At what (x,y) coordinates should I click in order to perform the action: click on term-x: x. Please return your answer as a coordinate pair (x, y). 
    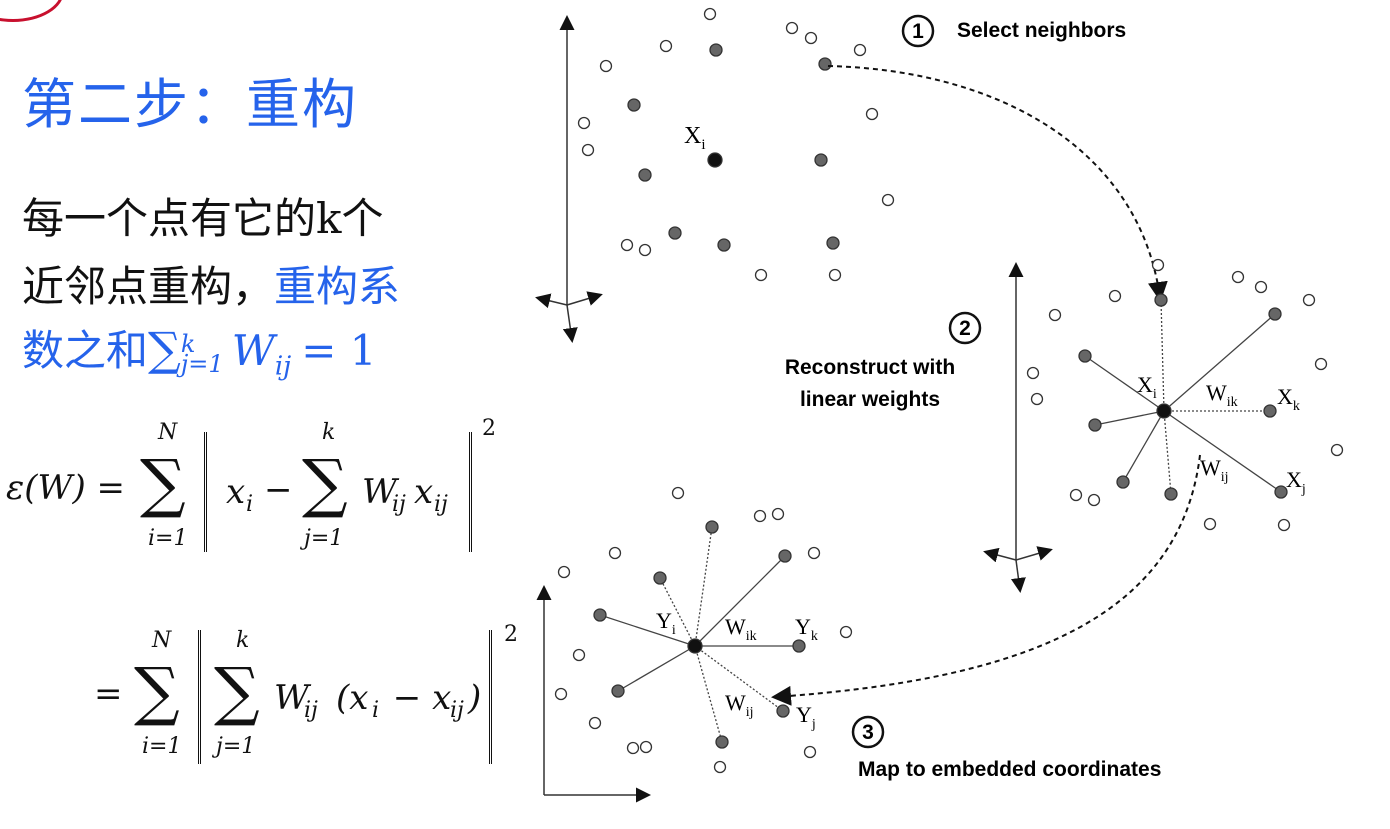
    Looking at the image, I should click on (236, 492).